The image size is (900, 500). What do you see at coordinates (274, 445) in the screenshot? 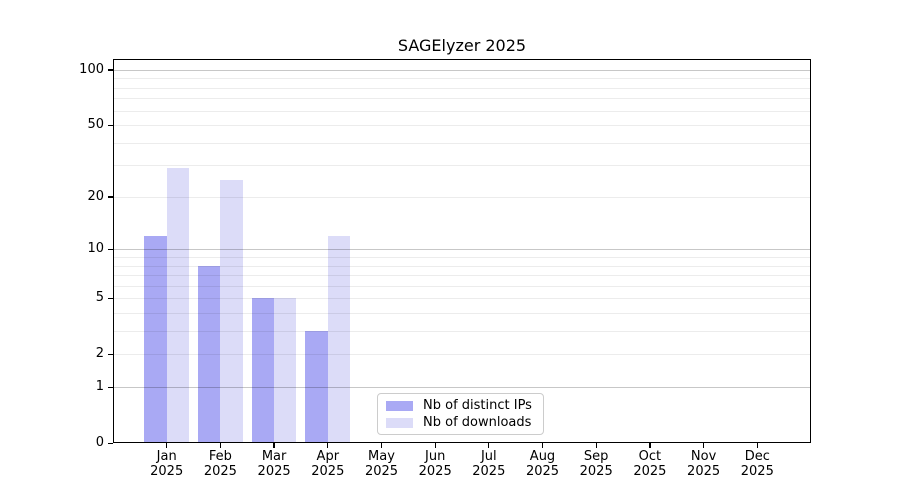
I see `x-tick-mar` at bounding box center [274, 445].